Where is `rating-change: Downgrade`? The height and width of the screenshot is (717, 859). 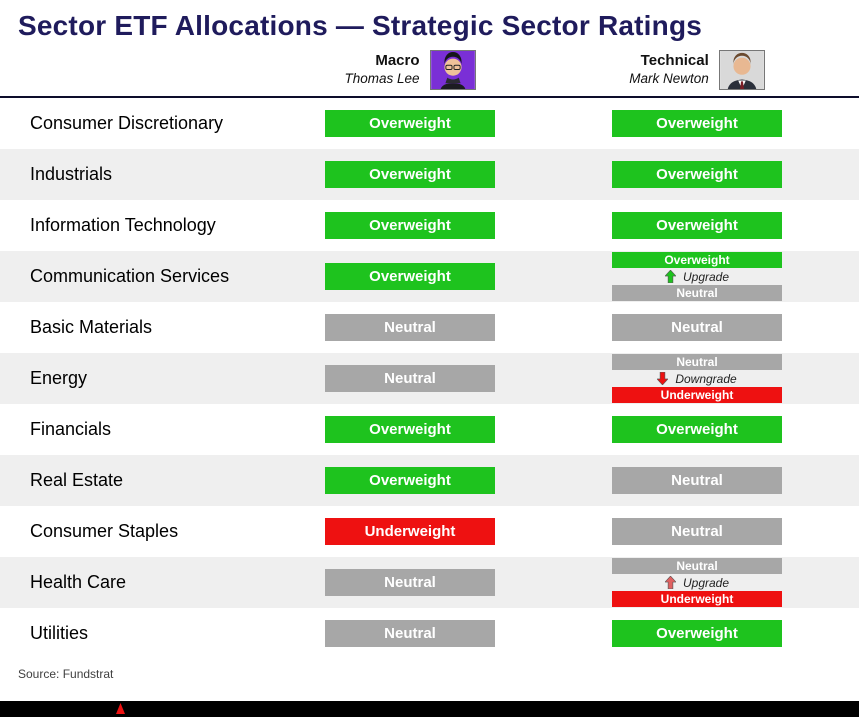
rating-change: Downgrade is located at coordinates (697, 378).